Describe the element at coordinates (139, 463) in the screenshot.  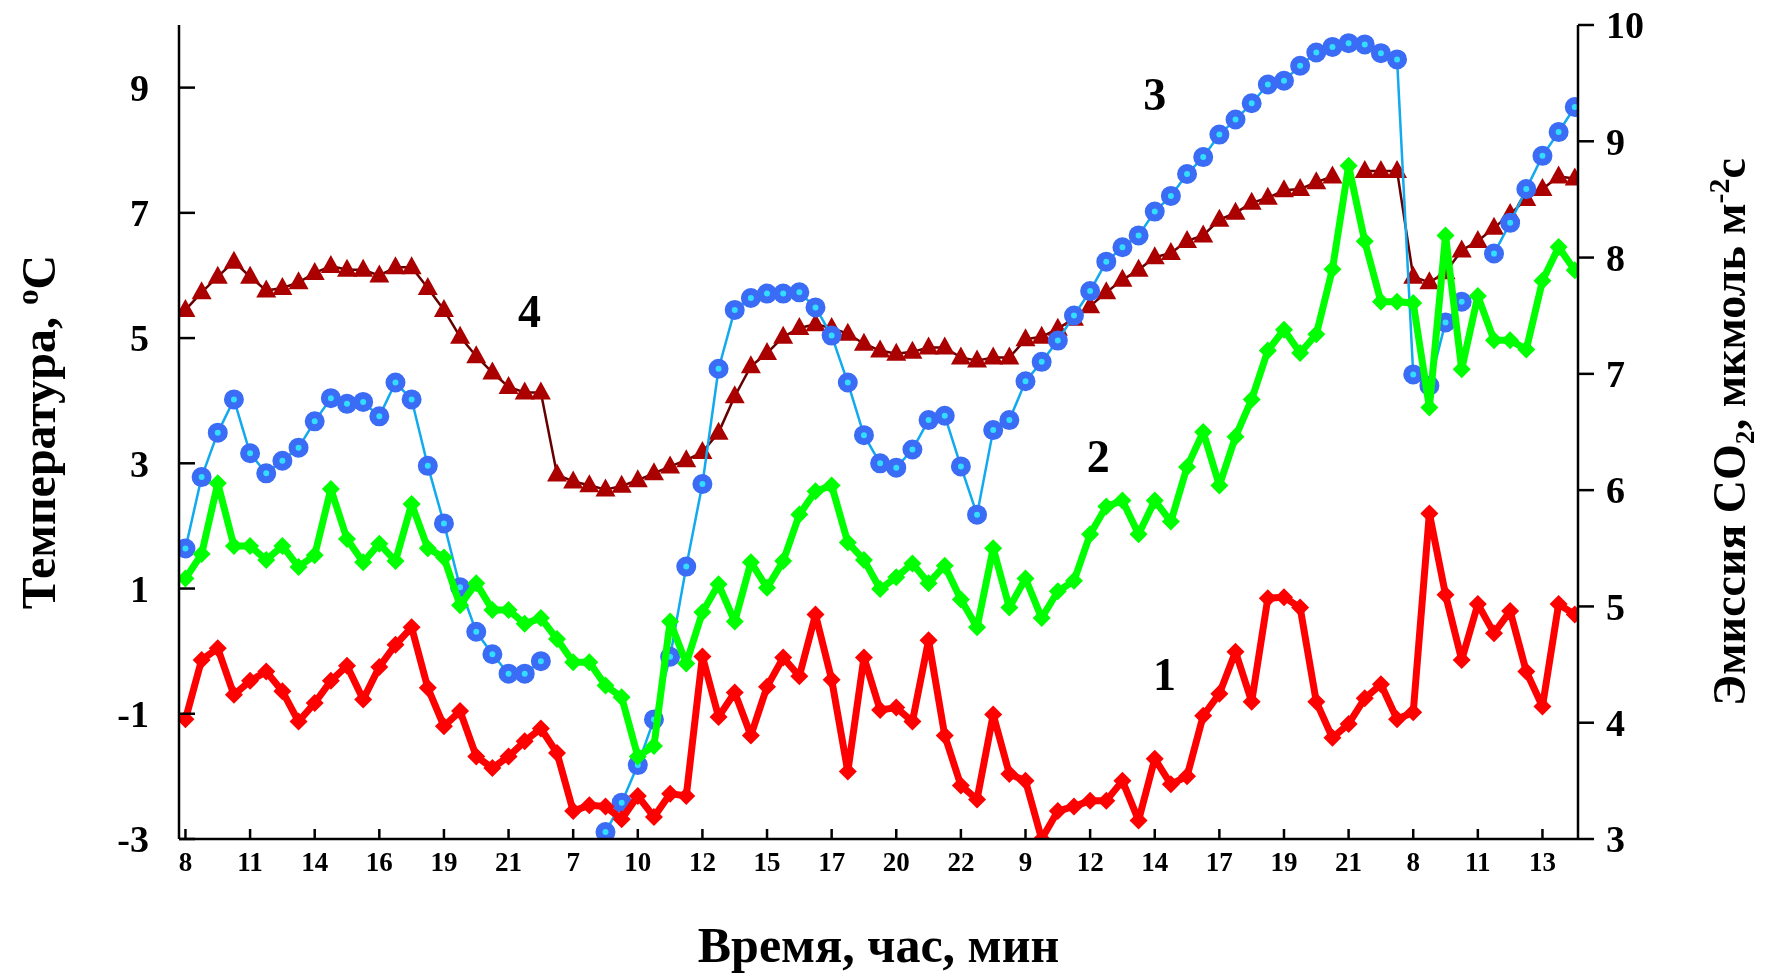
I see `y-tick-label: 3` at that location.